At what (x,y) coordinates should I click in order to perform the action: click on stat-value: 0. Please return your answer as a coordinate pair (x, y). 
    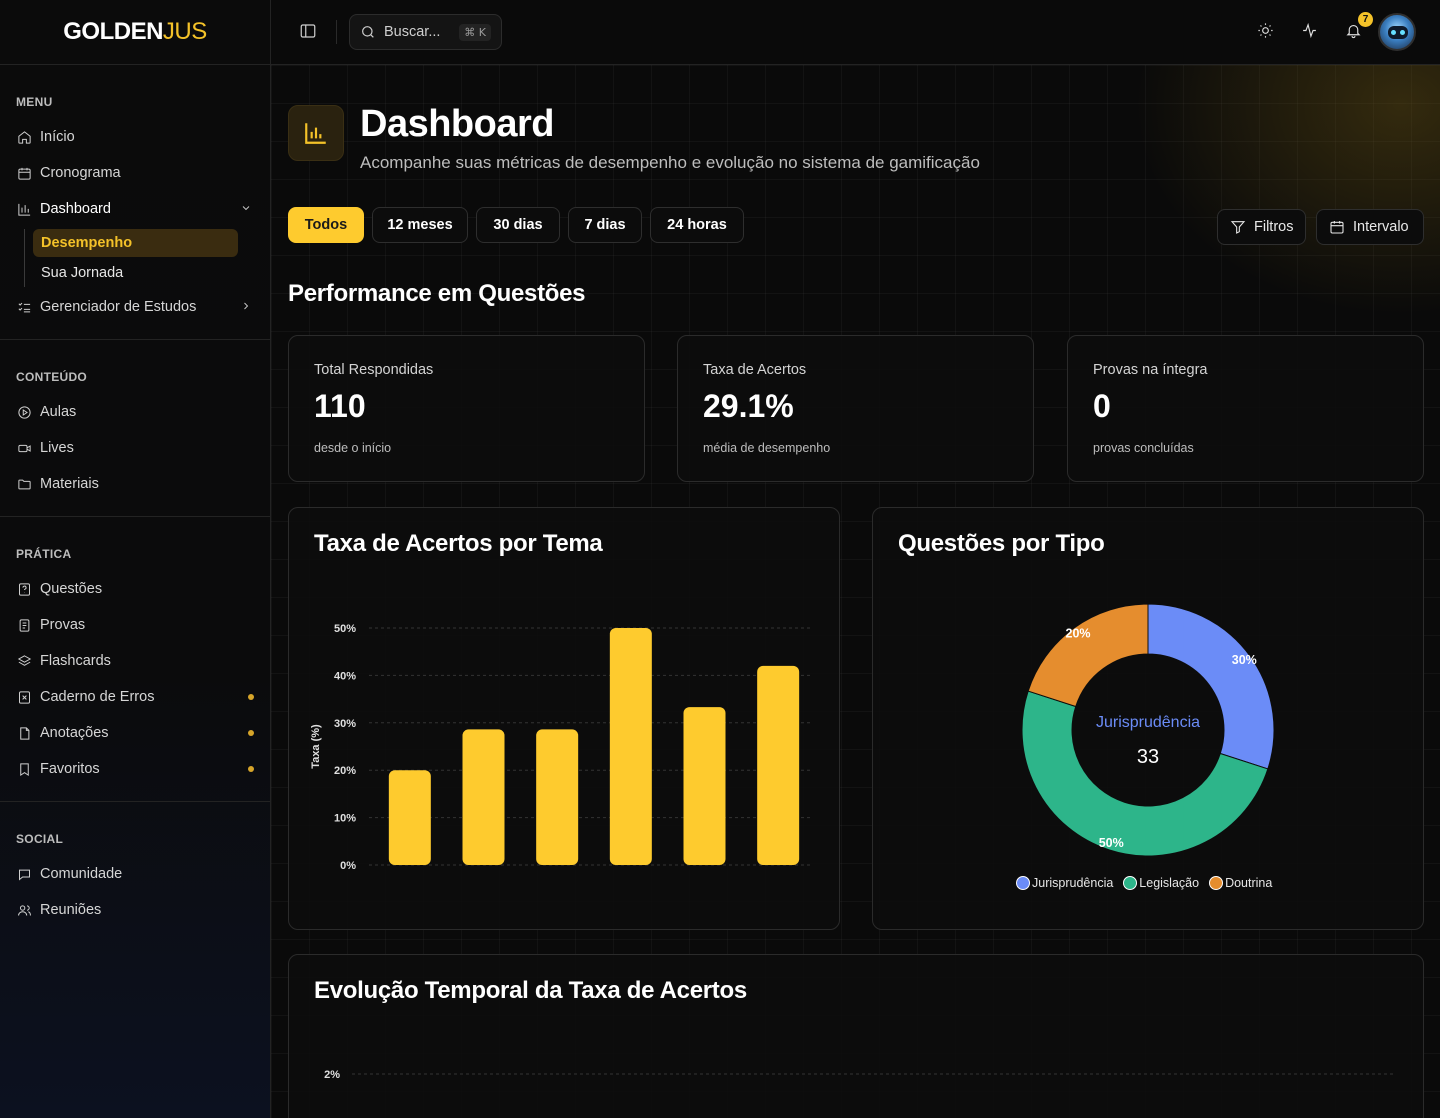
    Looking at the image, I should click on (1102, 406).